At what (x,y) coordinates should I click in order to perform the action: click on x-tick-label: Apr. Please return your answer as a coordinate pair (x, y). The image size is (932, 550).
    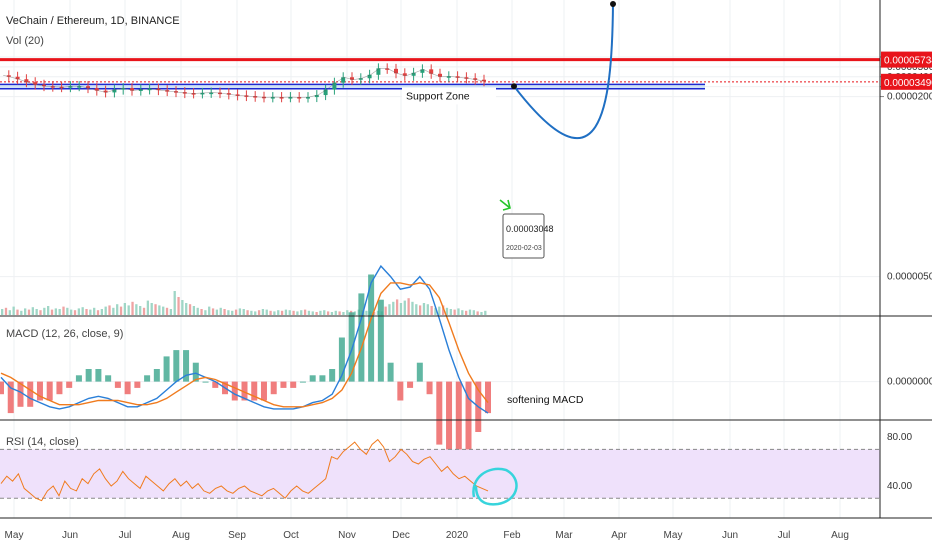
    Looking at the image, I should click on (619, 535).